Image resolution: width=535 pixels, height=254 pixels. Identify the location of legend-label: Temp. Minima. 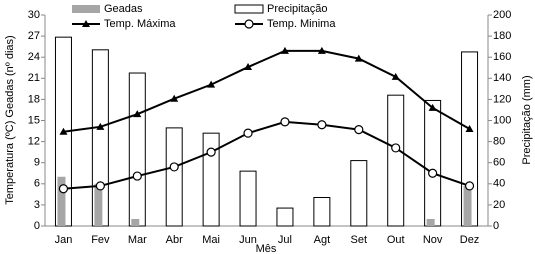
(301, 24).